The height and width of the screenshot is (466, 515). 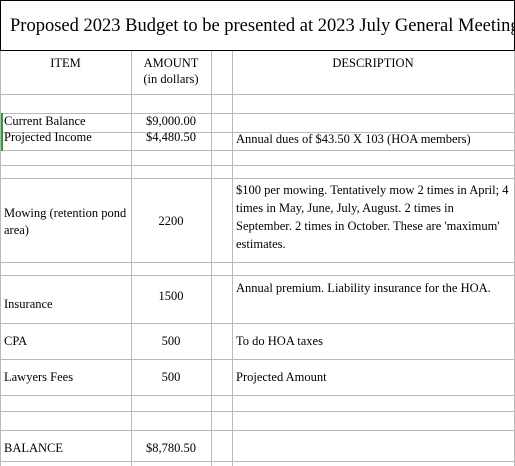 I want to click on row-lawyers-amount: 500, so click(x=171, y=377).